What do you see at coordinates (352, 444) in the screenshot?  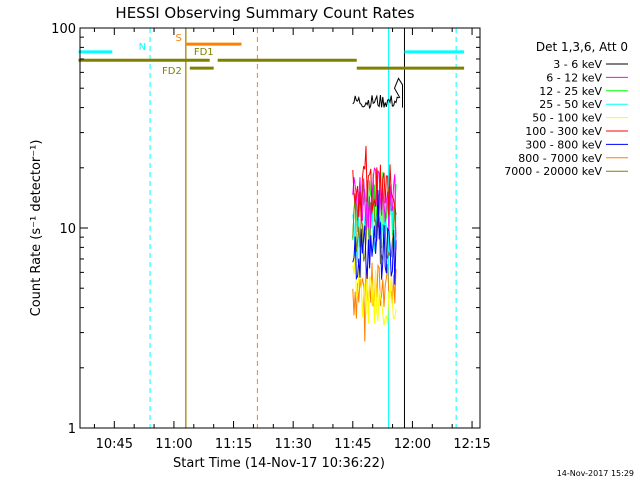 I see `x-tick-label: 11:45` at bounding box center [352, 444].